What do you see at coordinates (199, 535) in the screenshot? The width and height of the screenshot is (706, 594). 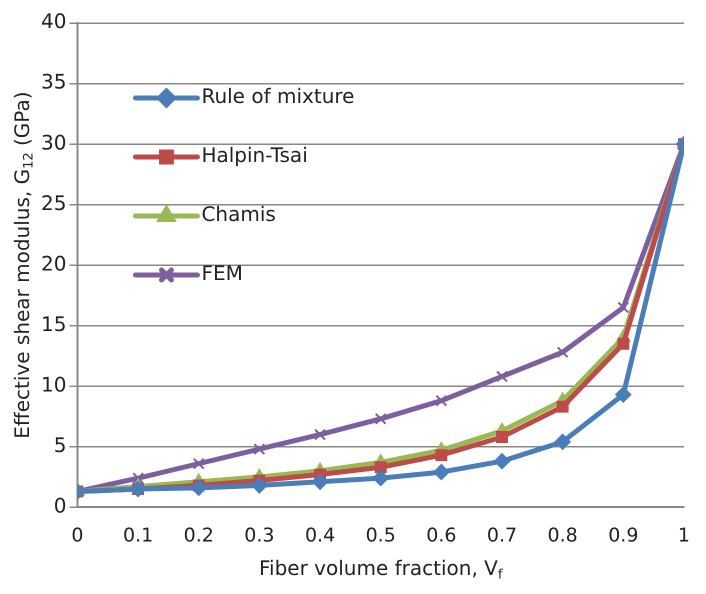 I see `x-tick-label: 0.2` at bounding box center [199, 535].